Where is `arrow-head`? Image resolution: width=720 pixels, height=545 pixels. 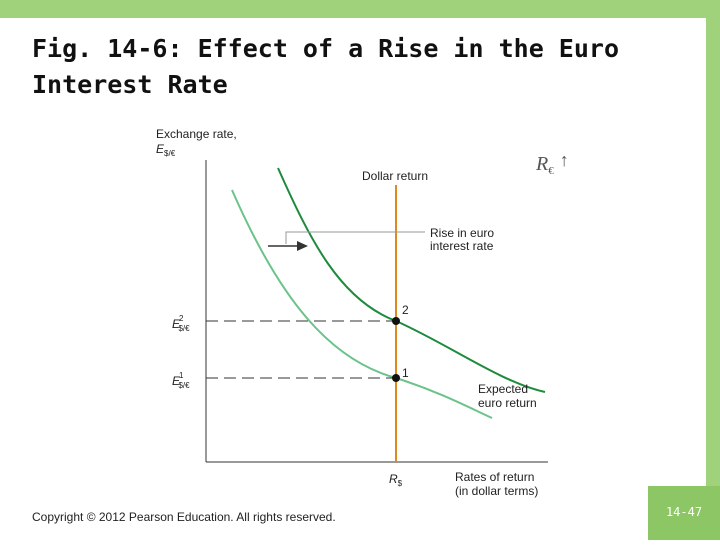 arrow-head is located at coordinates (302, 246).